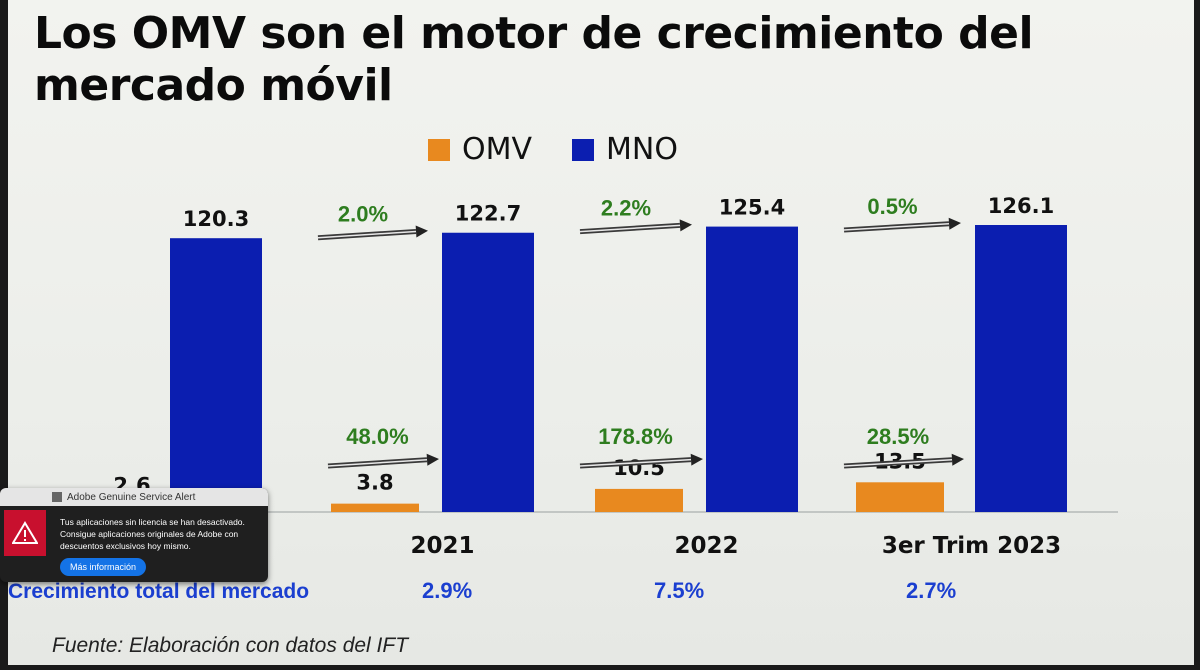 Image resolution: width=1200 pixels, height=670 pixels. I want to click on growth-mno-2: 0.5%, so click(892, 206).